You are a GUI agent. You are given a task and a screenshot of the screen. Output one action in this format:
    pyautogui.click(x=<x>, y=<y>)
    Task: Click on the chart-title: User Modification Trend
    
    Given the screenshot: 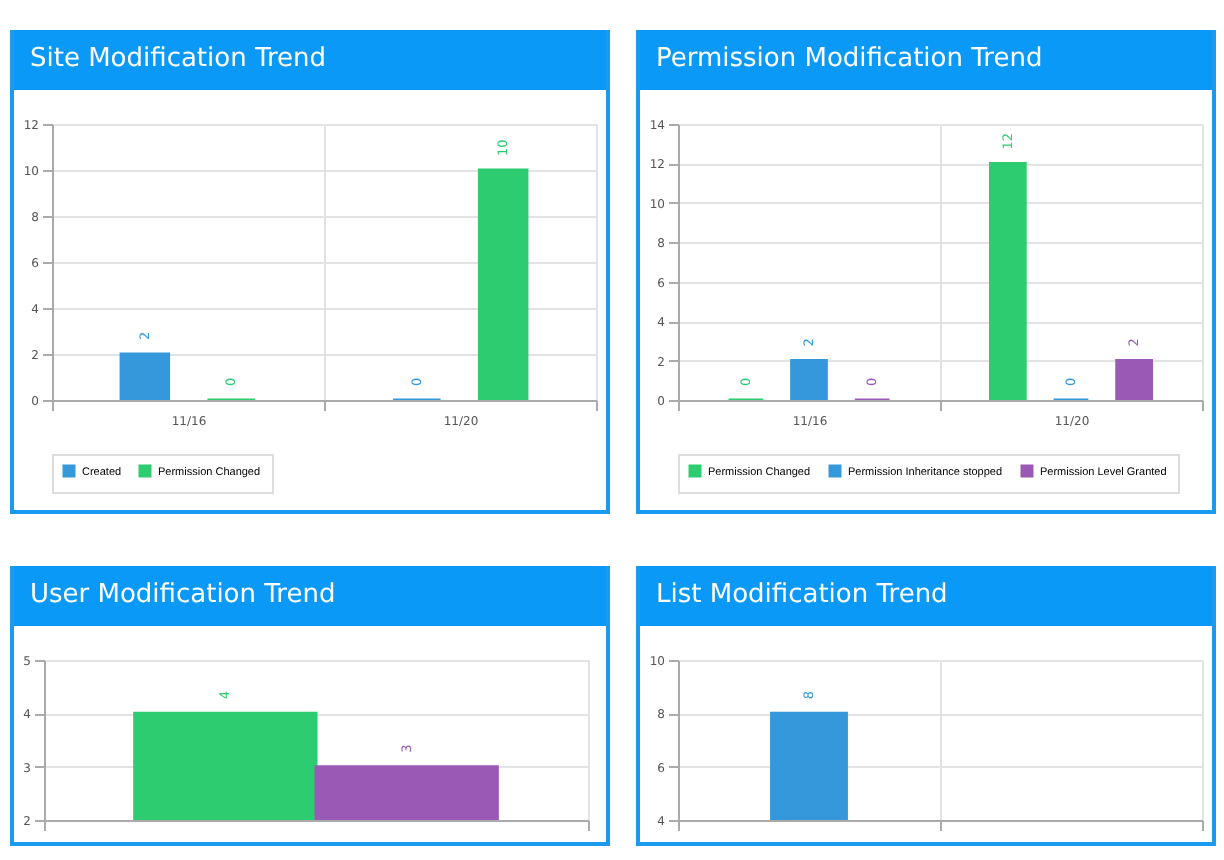 What is the action you would take?
    pyautogui.click(x=310, y=596)
    